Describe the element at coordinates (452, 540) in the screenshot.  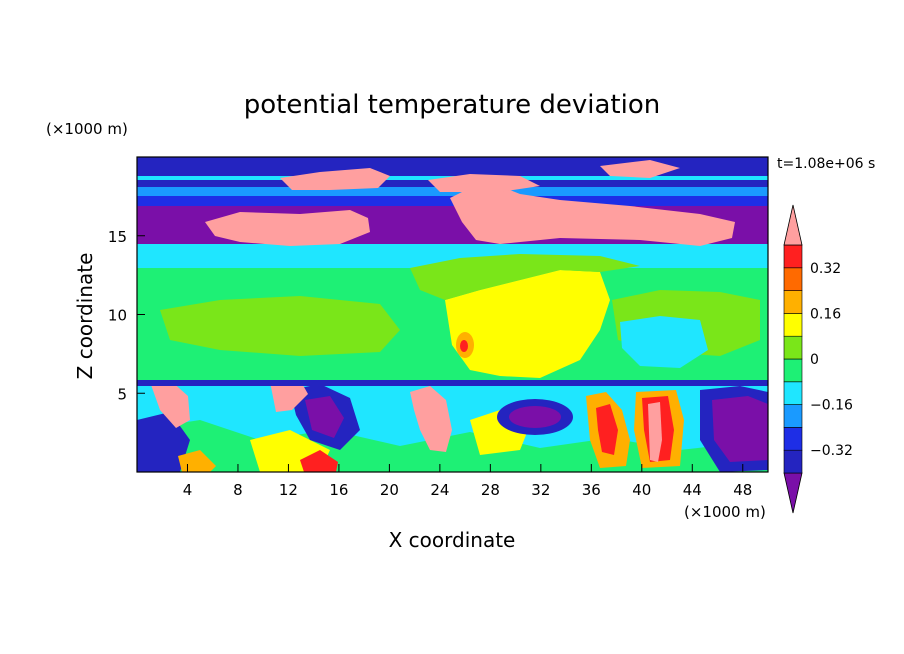
I see `x-axis-label: X coordinate` at that location.